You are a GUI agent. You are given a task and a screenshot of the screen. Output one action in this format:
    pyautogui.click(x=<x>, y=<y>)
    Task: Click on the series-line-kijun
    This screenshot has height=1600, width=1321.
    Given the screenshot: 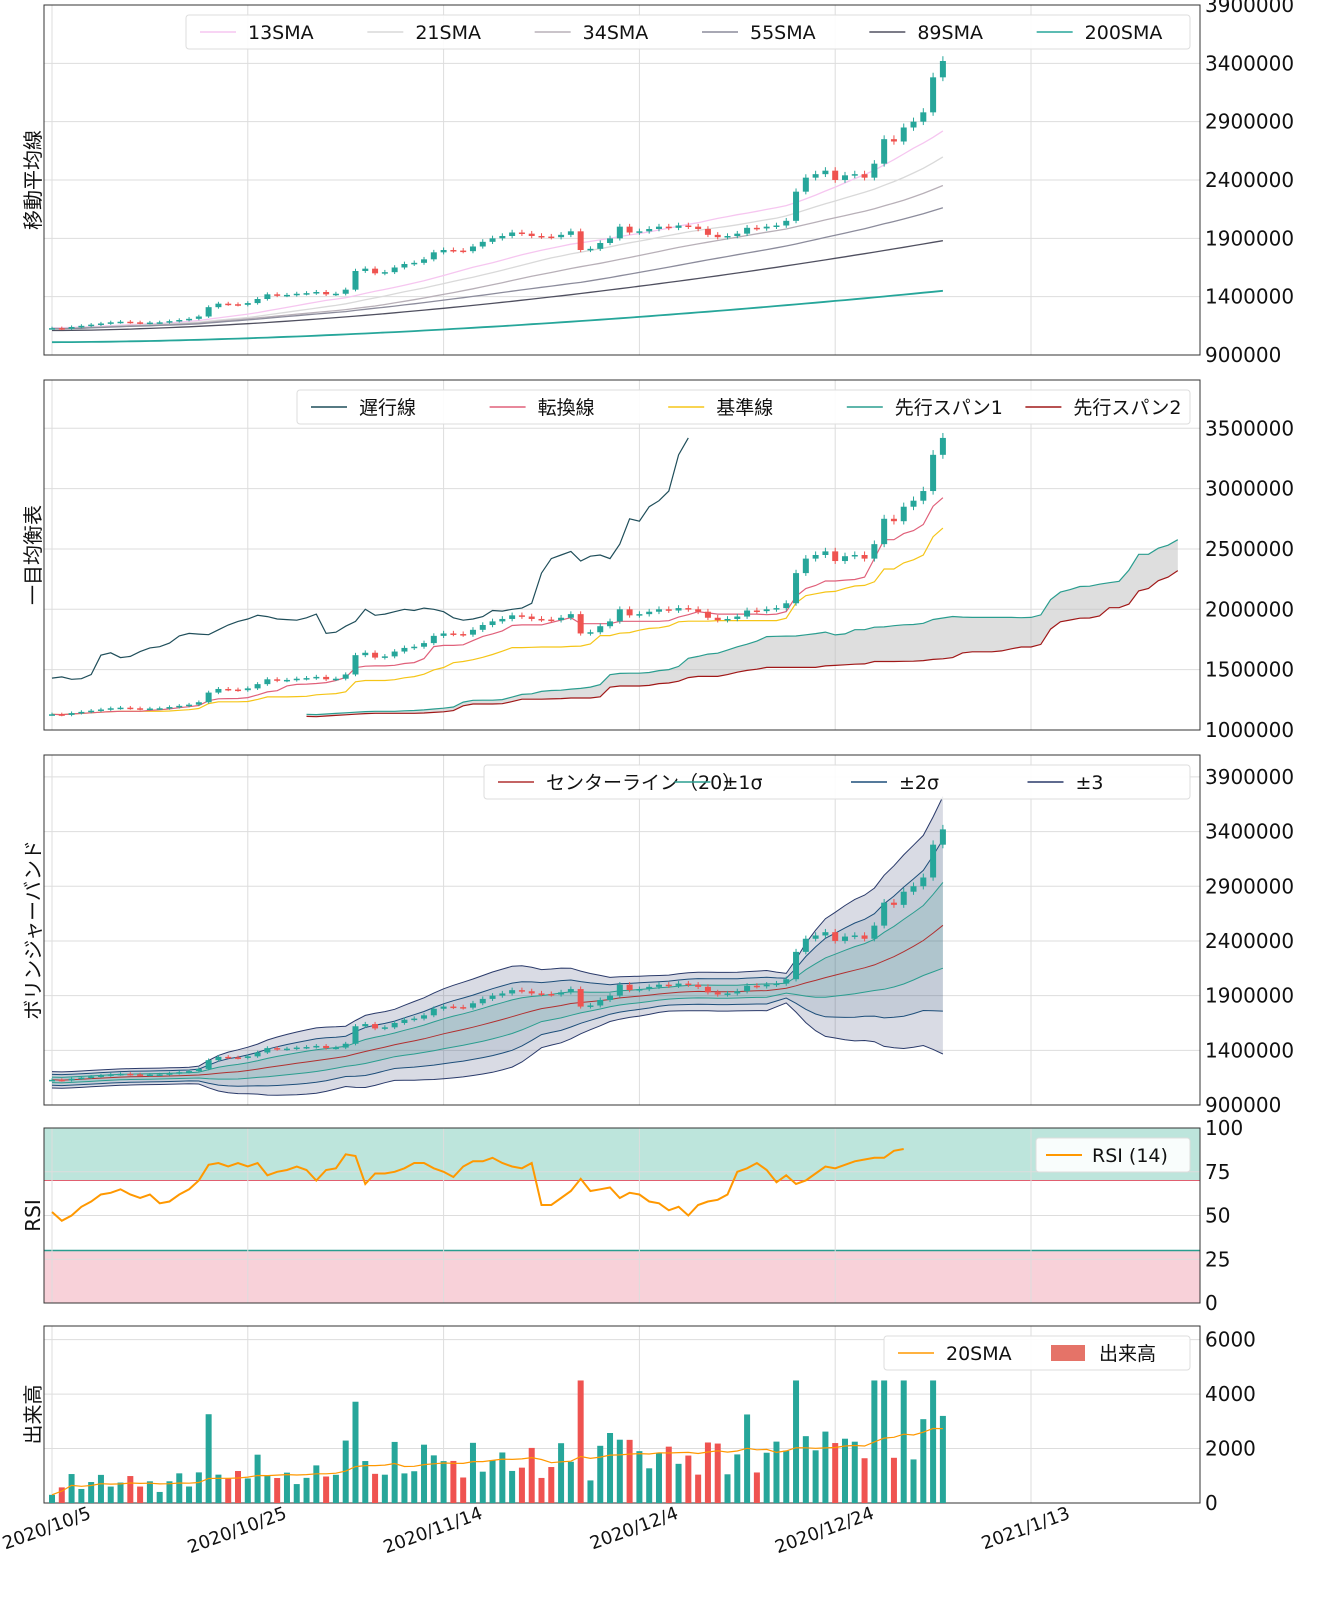 What is the action you would take?
    pyautogui.click(x=497, y=621)
    